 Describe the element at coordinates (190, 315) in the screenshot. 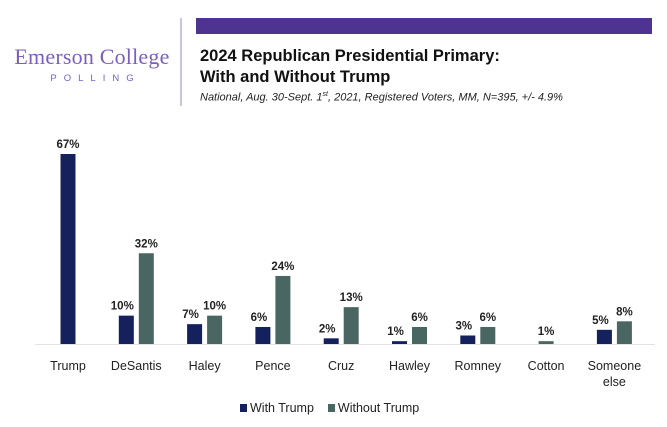

I see `data-label-haley-with-trump: 7%` at that location.